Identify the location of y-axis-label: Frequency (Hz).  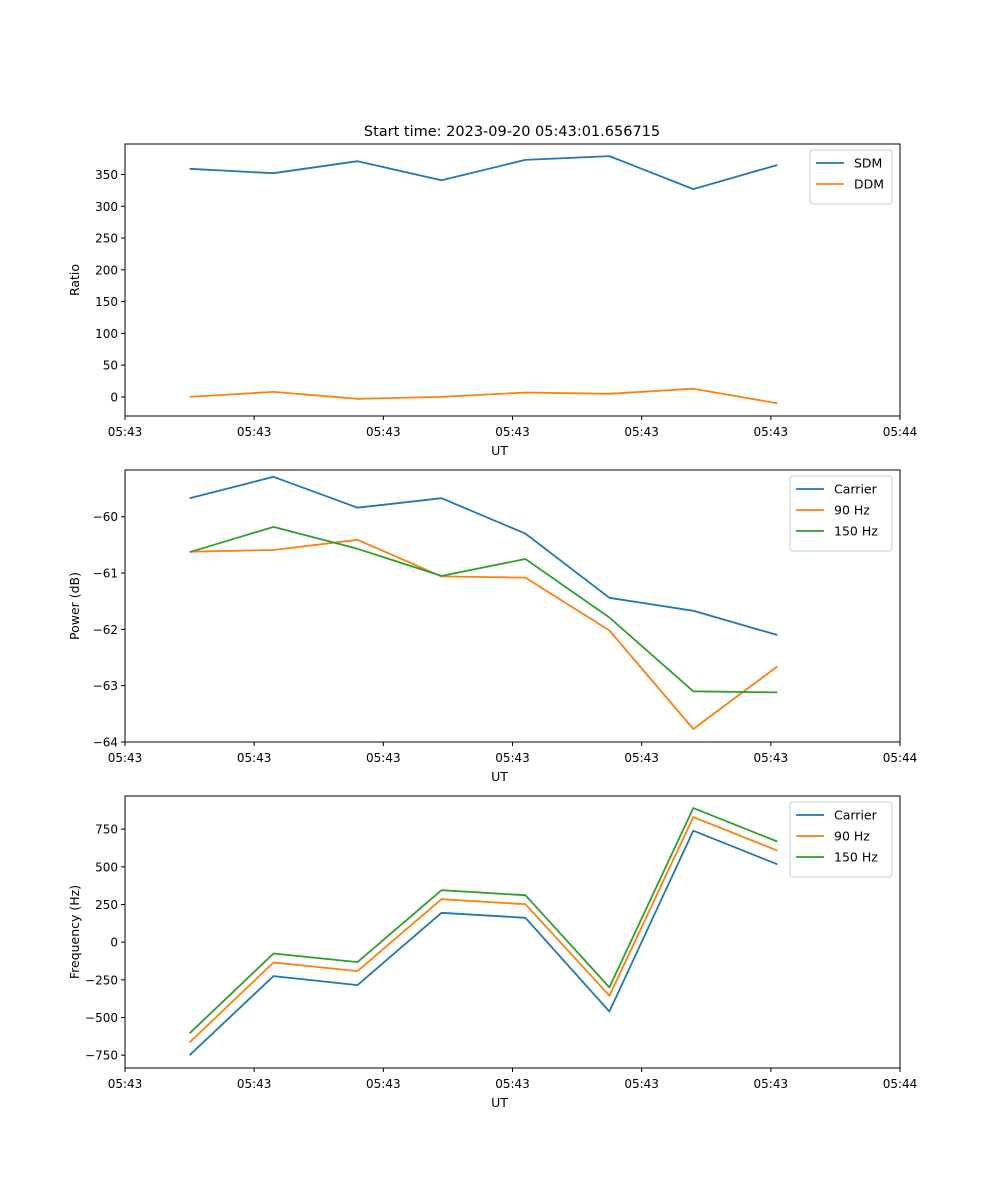
(74, 932).